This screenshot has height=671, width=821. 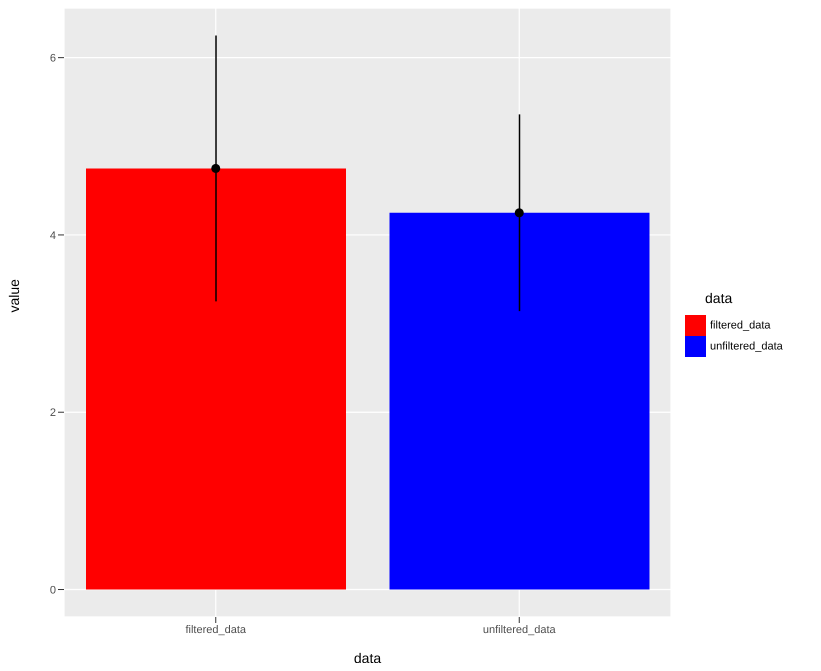 I want to click on y-tick-label: 4, so click(x=53, y=236).